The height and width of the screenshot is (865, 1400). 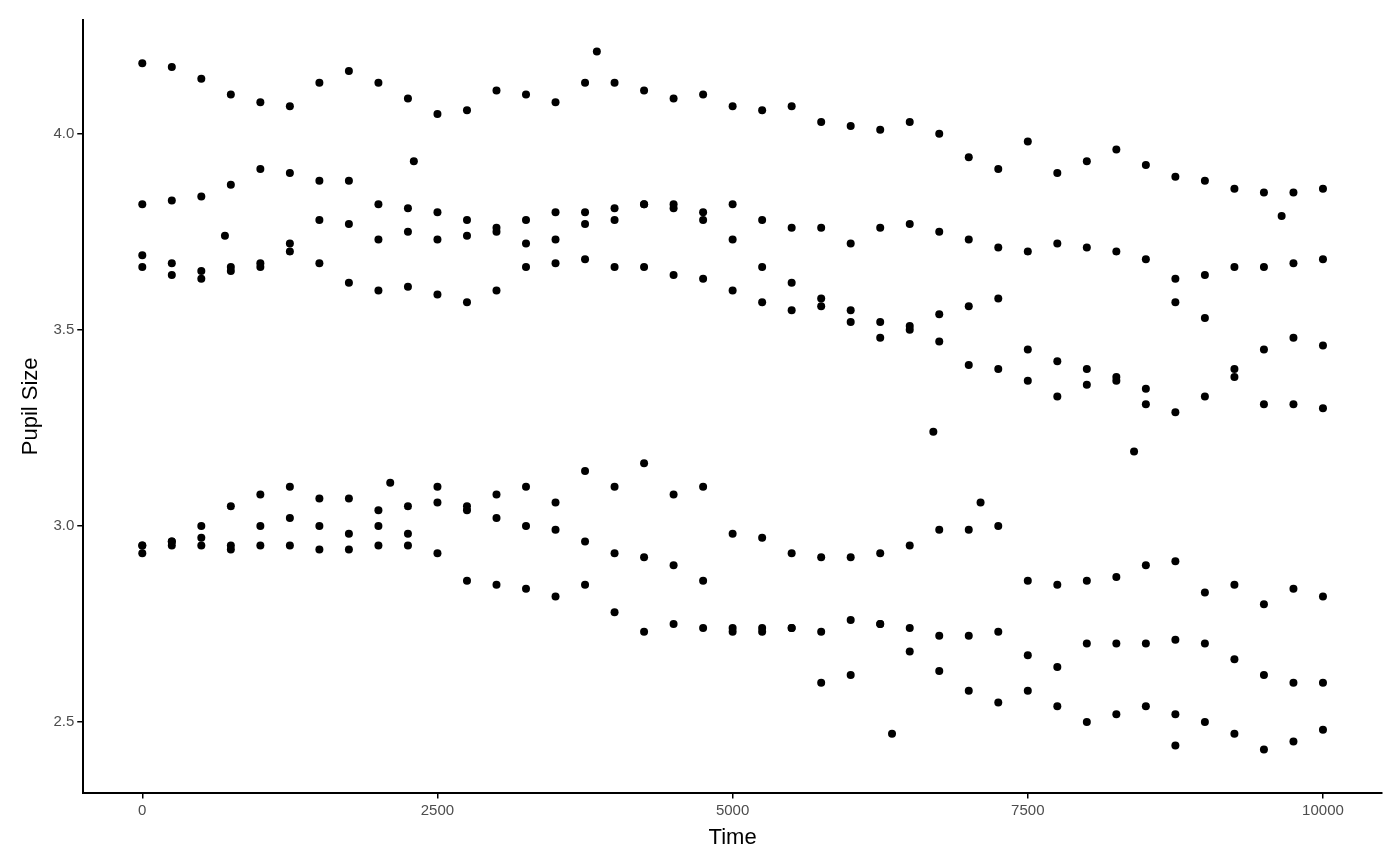 I want to click on x-tick-label: 10000, so click(x=1323, y=809).